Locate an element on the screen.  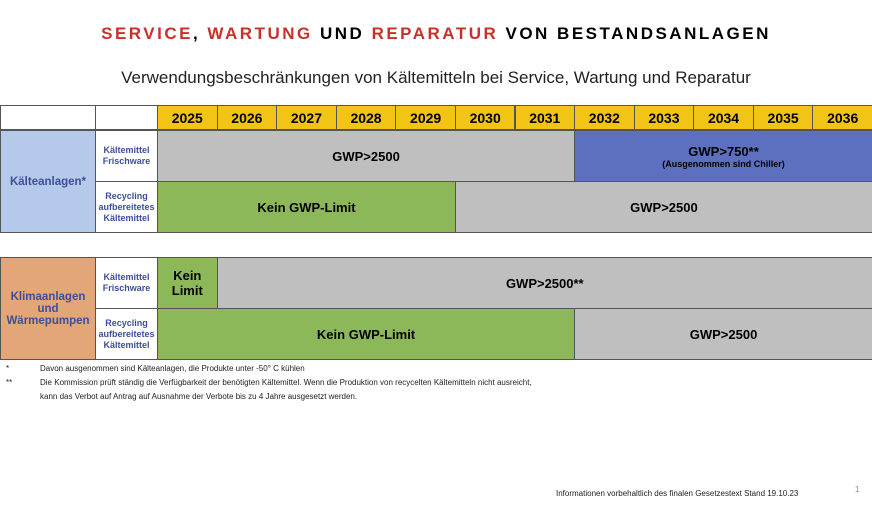
title-word: WARTUNG is located at coordinates (260, 33).